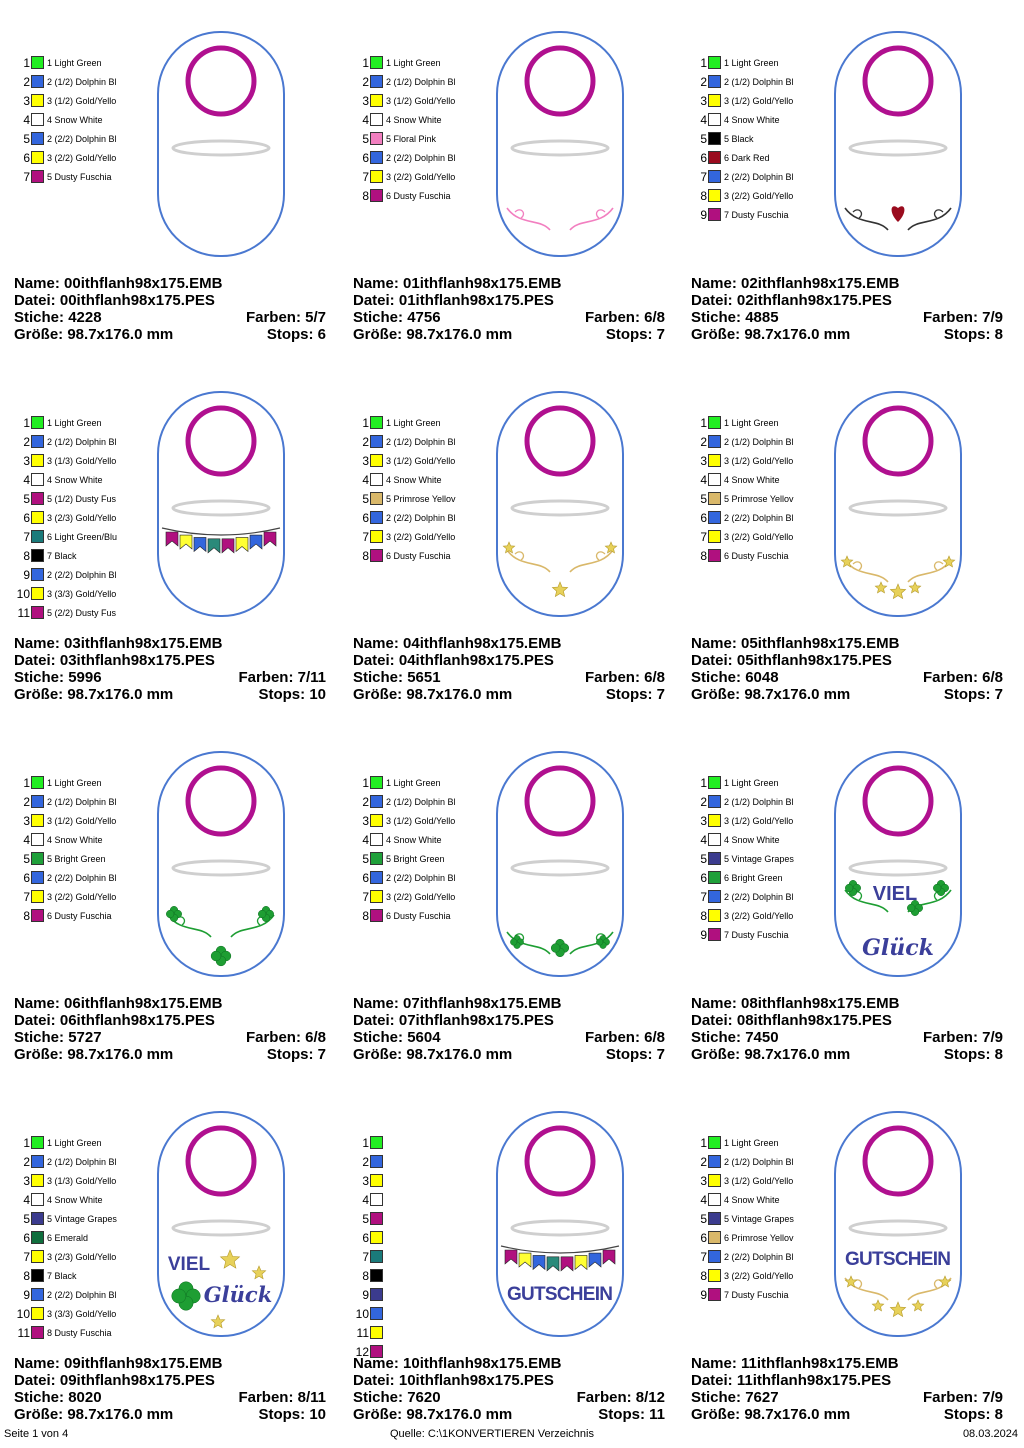 The image size is (1024, 1448). Describe the element at coordinates (420, 1218) in the screenshot. I see `thread-color-row: 5` at that location.